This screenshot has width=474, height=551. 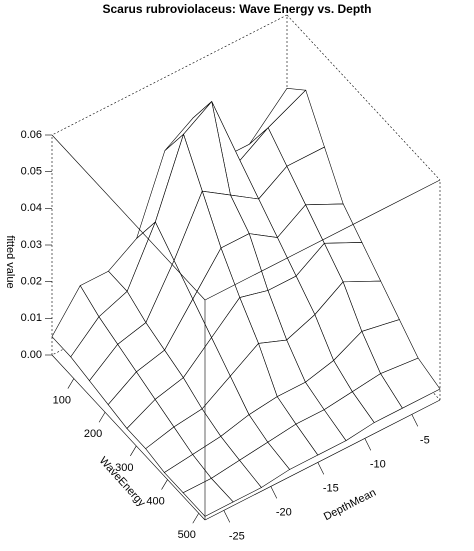 I want to click on z-tick-label: 0.03, so click(x=31, y=245).